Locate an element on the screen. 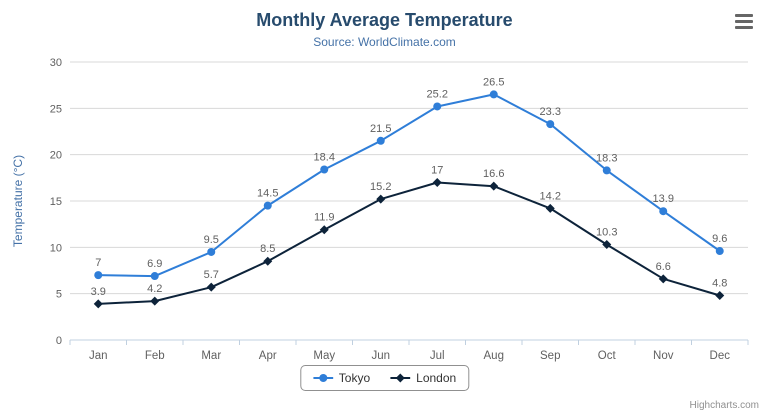 This screenshot has height=416, width=769. svg-text: 10 is located at coordinates (56, 248).